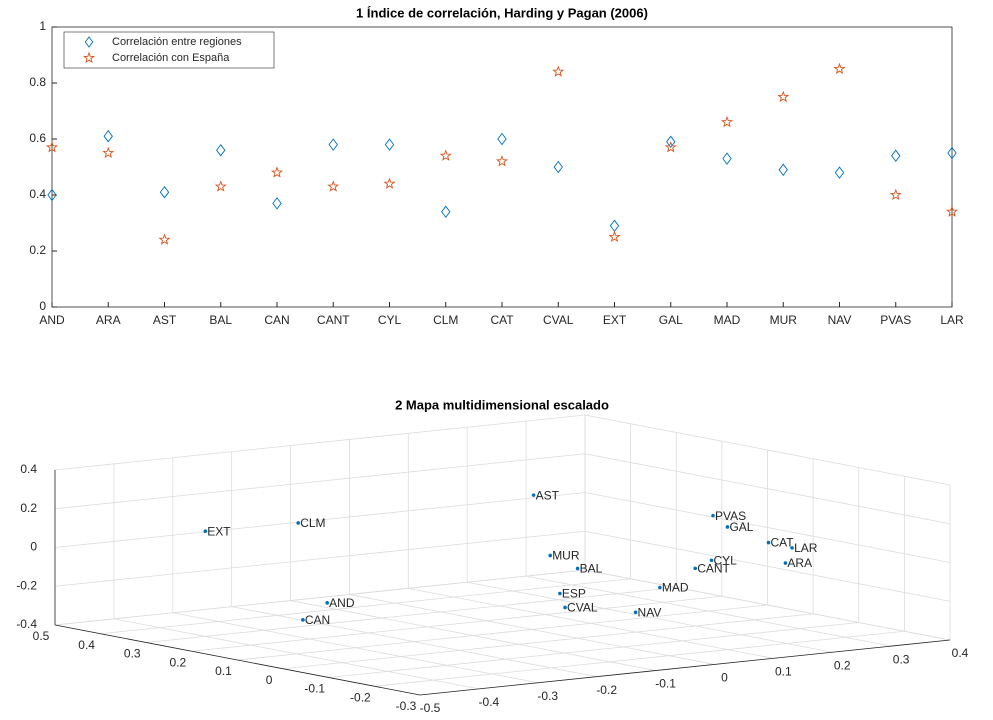 The image size is (993, 720). What do you see at coordinates (342, 603) in the screenshot?
I see `point-label: AND` at bounding box center [342, 603].